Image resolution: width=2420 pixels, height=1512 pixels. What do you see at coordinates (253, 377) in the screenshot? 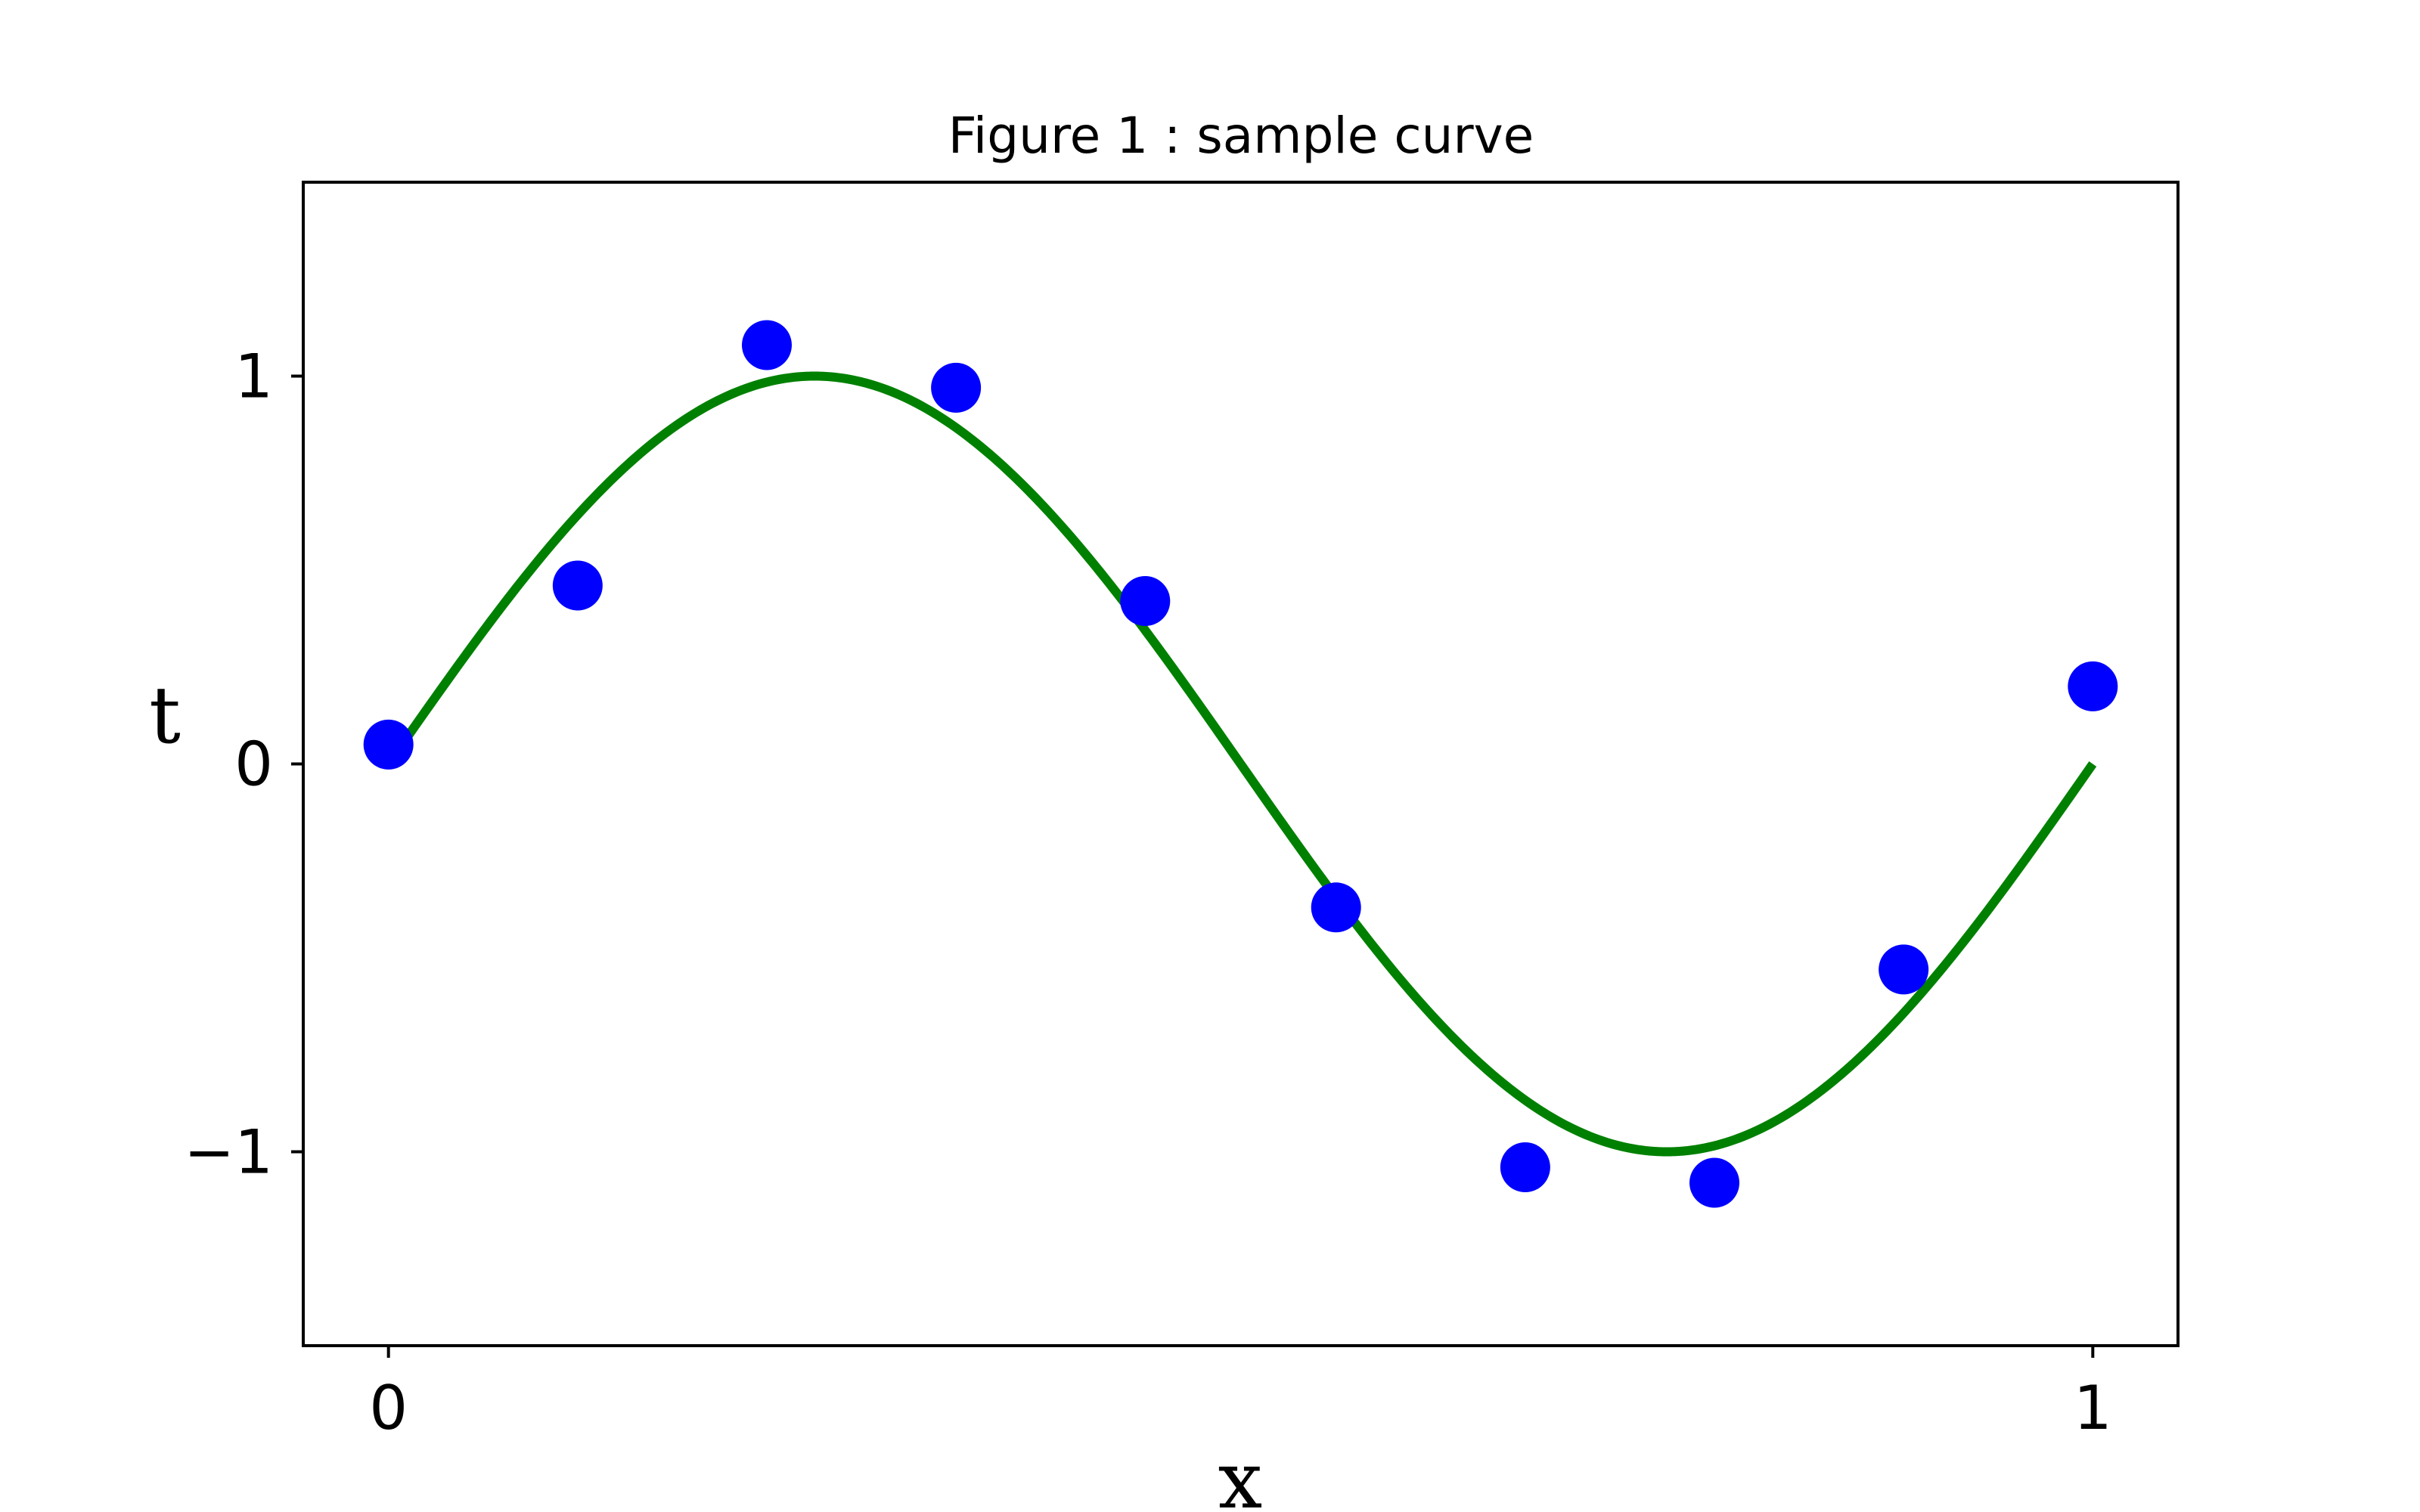
I see `y-tick-label: 1` at bounding box center [253, 377].